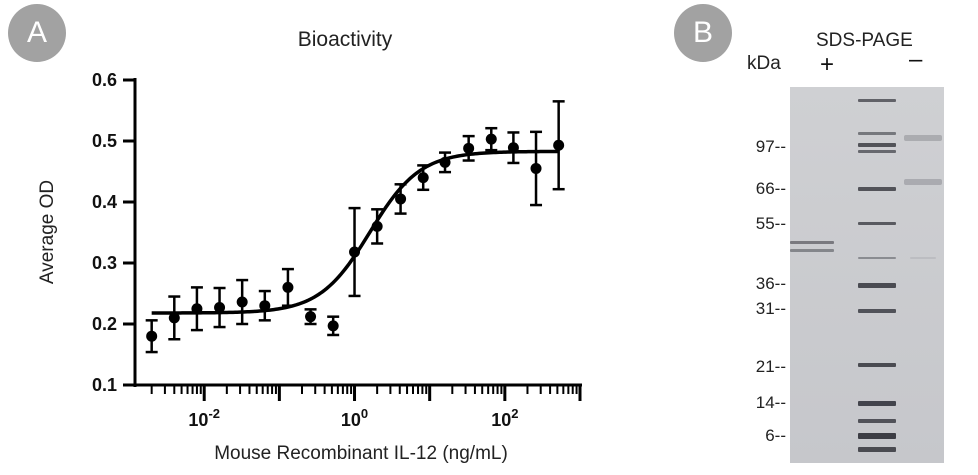 This screenshot has height=475, width=978. What do you see at coordinates (764, 63) in the screenshot?
I see `gel-unit-label: kDa` at bounding box center [764, 63].